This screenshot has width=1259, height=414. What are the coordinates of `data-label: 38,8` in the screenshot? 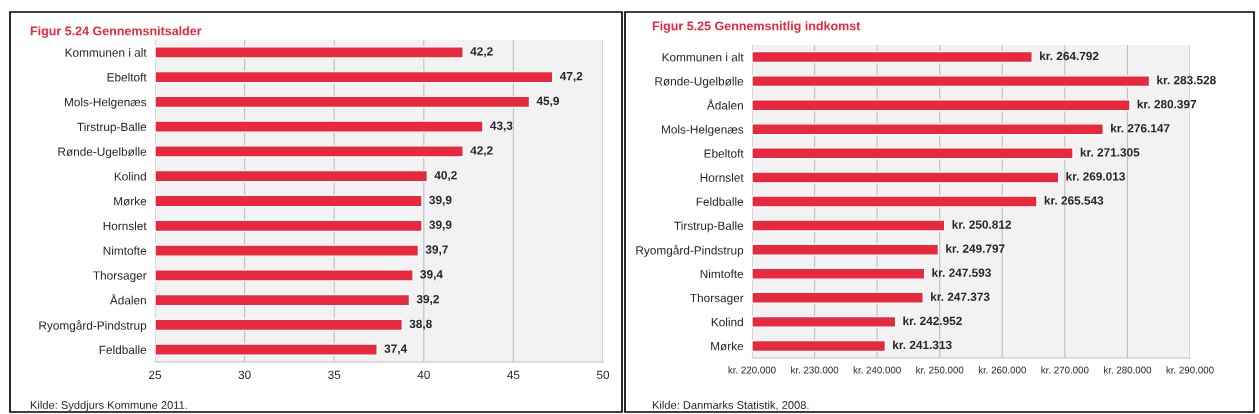 It's located at (420, 324).